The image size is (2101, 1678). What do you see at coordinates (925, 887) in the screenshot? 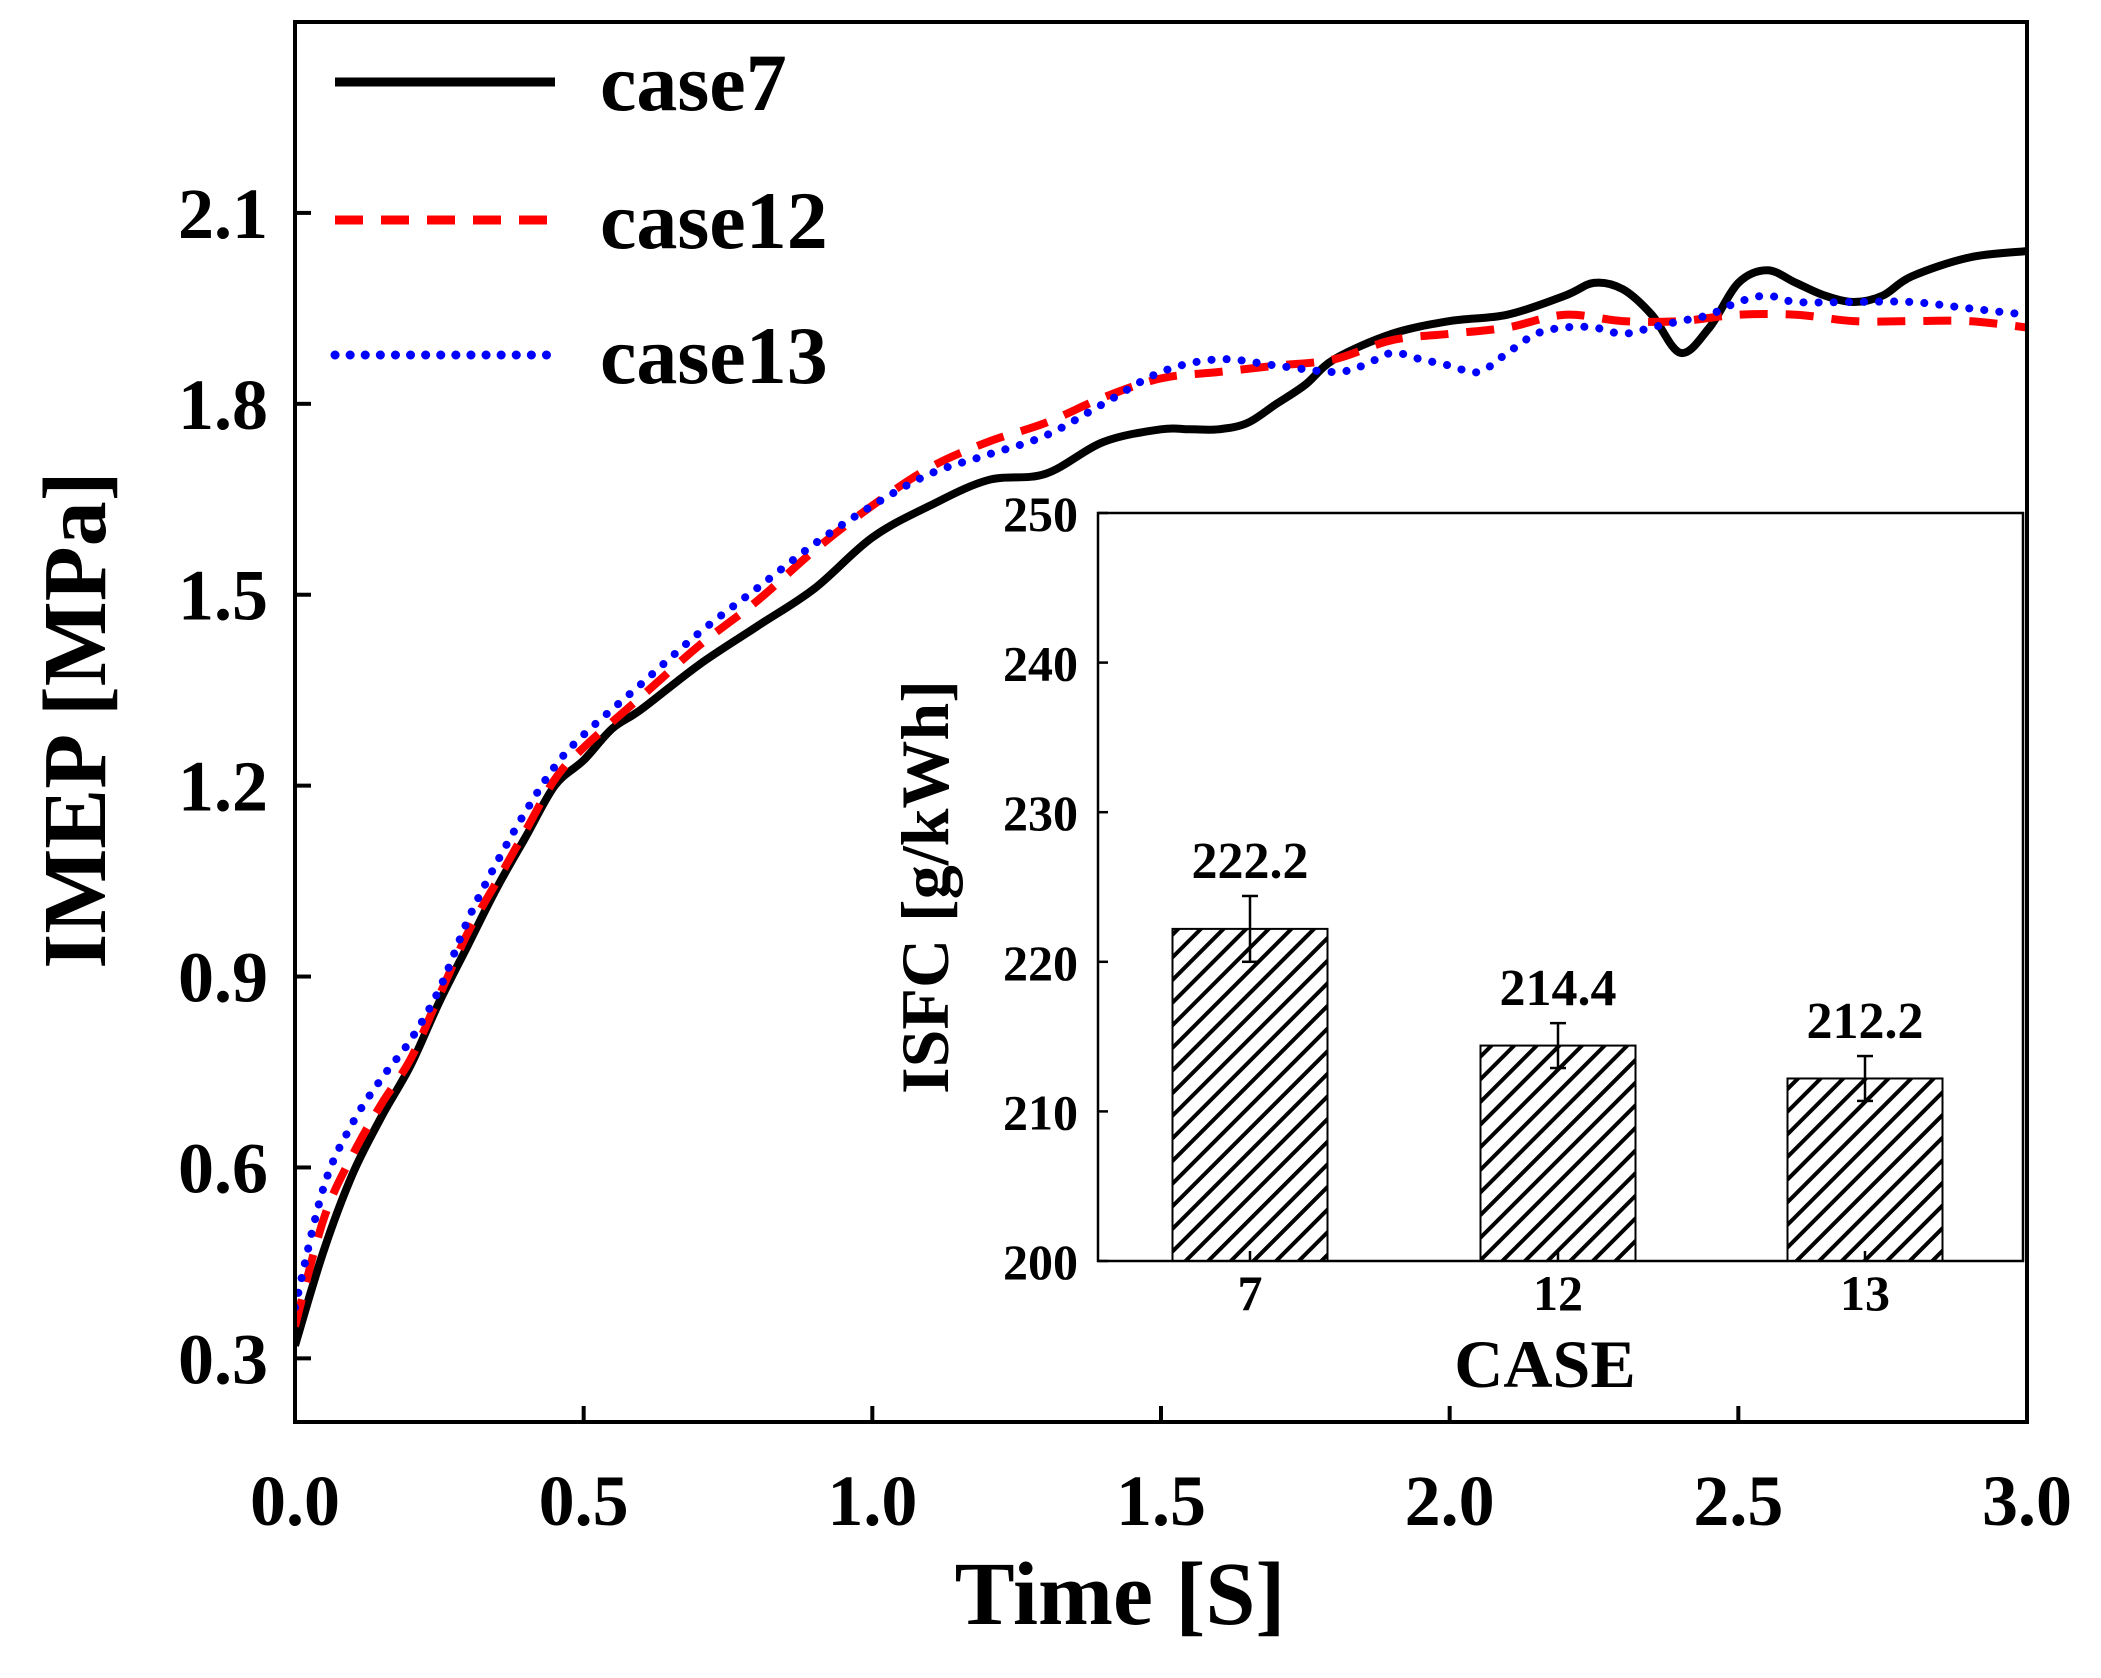
I see `inset-y-axis-title: ISFC [g/kWh]` at bounding box center [925, 887].